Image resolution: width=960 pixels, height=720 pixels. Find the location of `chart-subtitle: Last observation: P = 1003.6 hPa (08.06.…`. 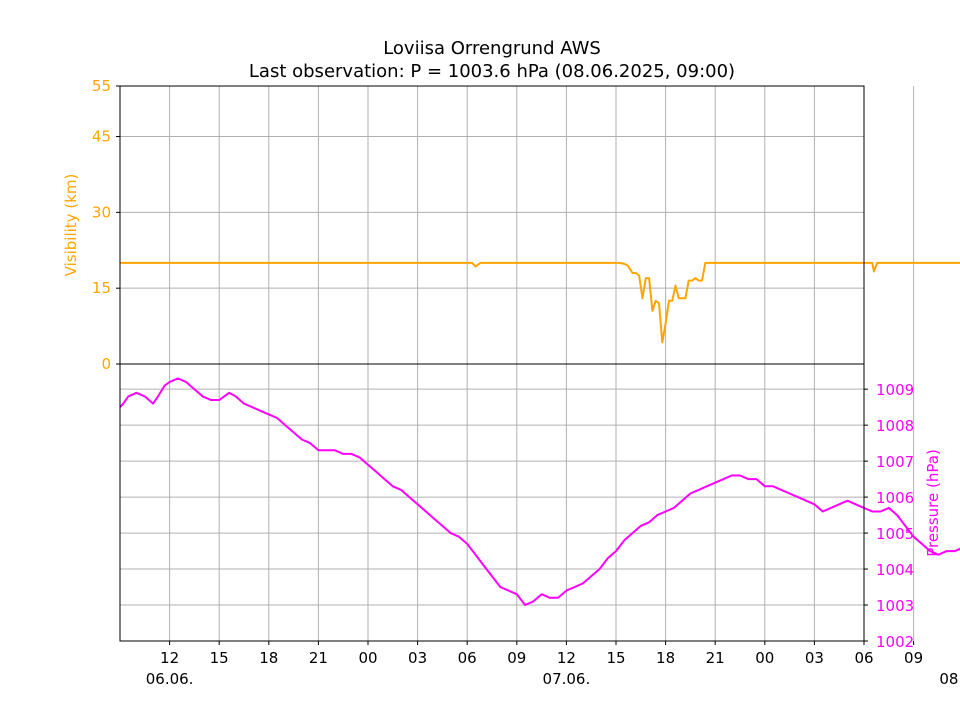

chart-subtitle: Last observation: P = 1003.6 hPa (08.06.… is located at coordinates (492, 71).